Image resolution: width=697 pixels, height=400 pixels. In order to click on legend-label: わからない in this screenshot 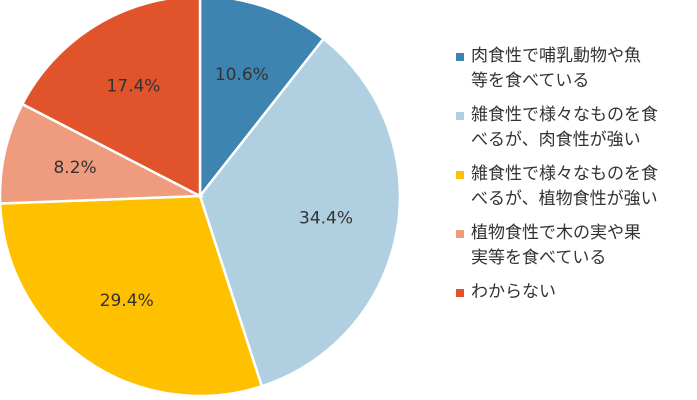, I will do `click(583, 292)`.